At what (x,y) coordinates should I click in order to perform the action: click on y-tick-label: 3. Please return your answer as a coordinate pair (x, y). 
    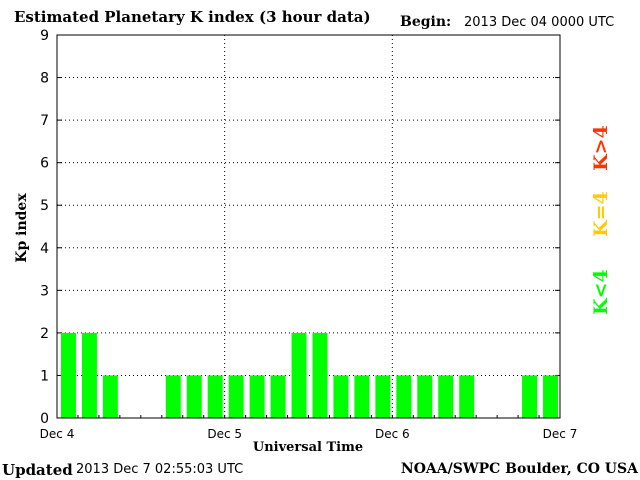
    Looking at the image, I should click on (44, 291).